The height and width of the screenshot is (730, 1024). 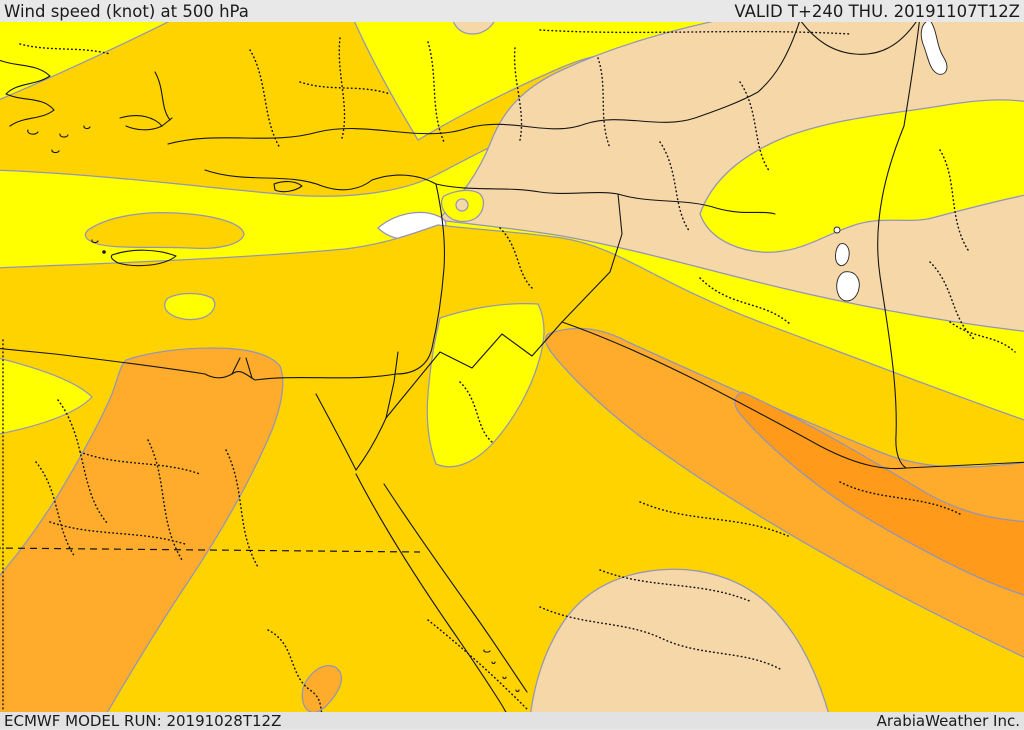 I want to click on fill-yellow-ne-band, so click(x=861, y=176).